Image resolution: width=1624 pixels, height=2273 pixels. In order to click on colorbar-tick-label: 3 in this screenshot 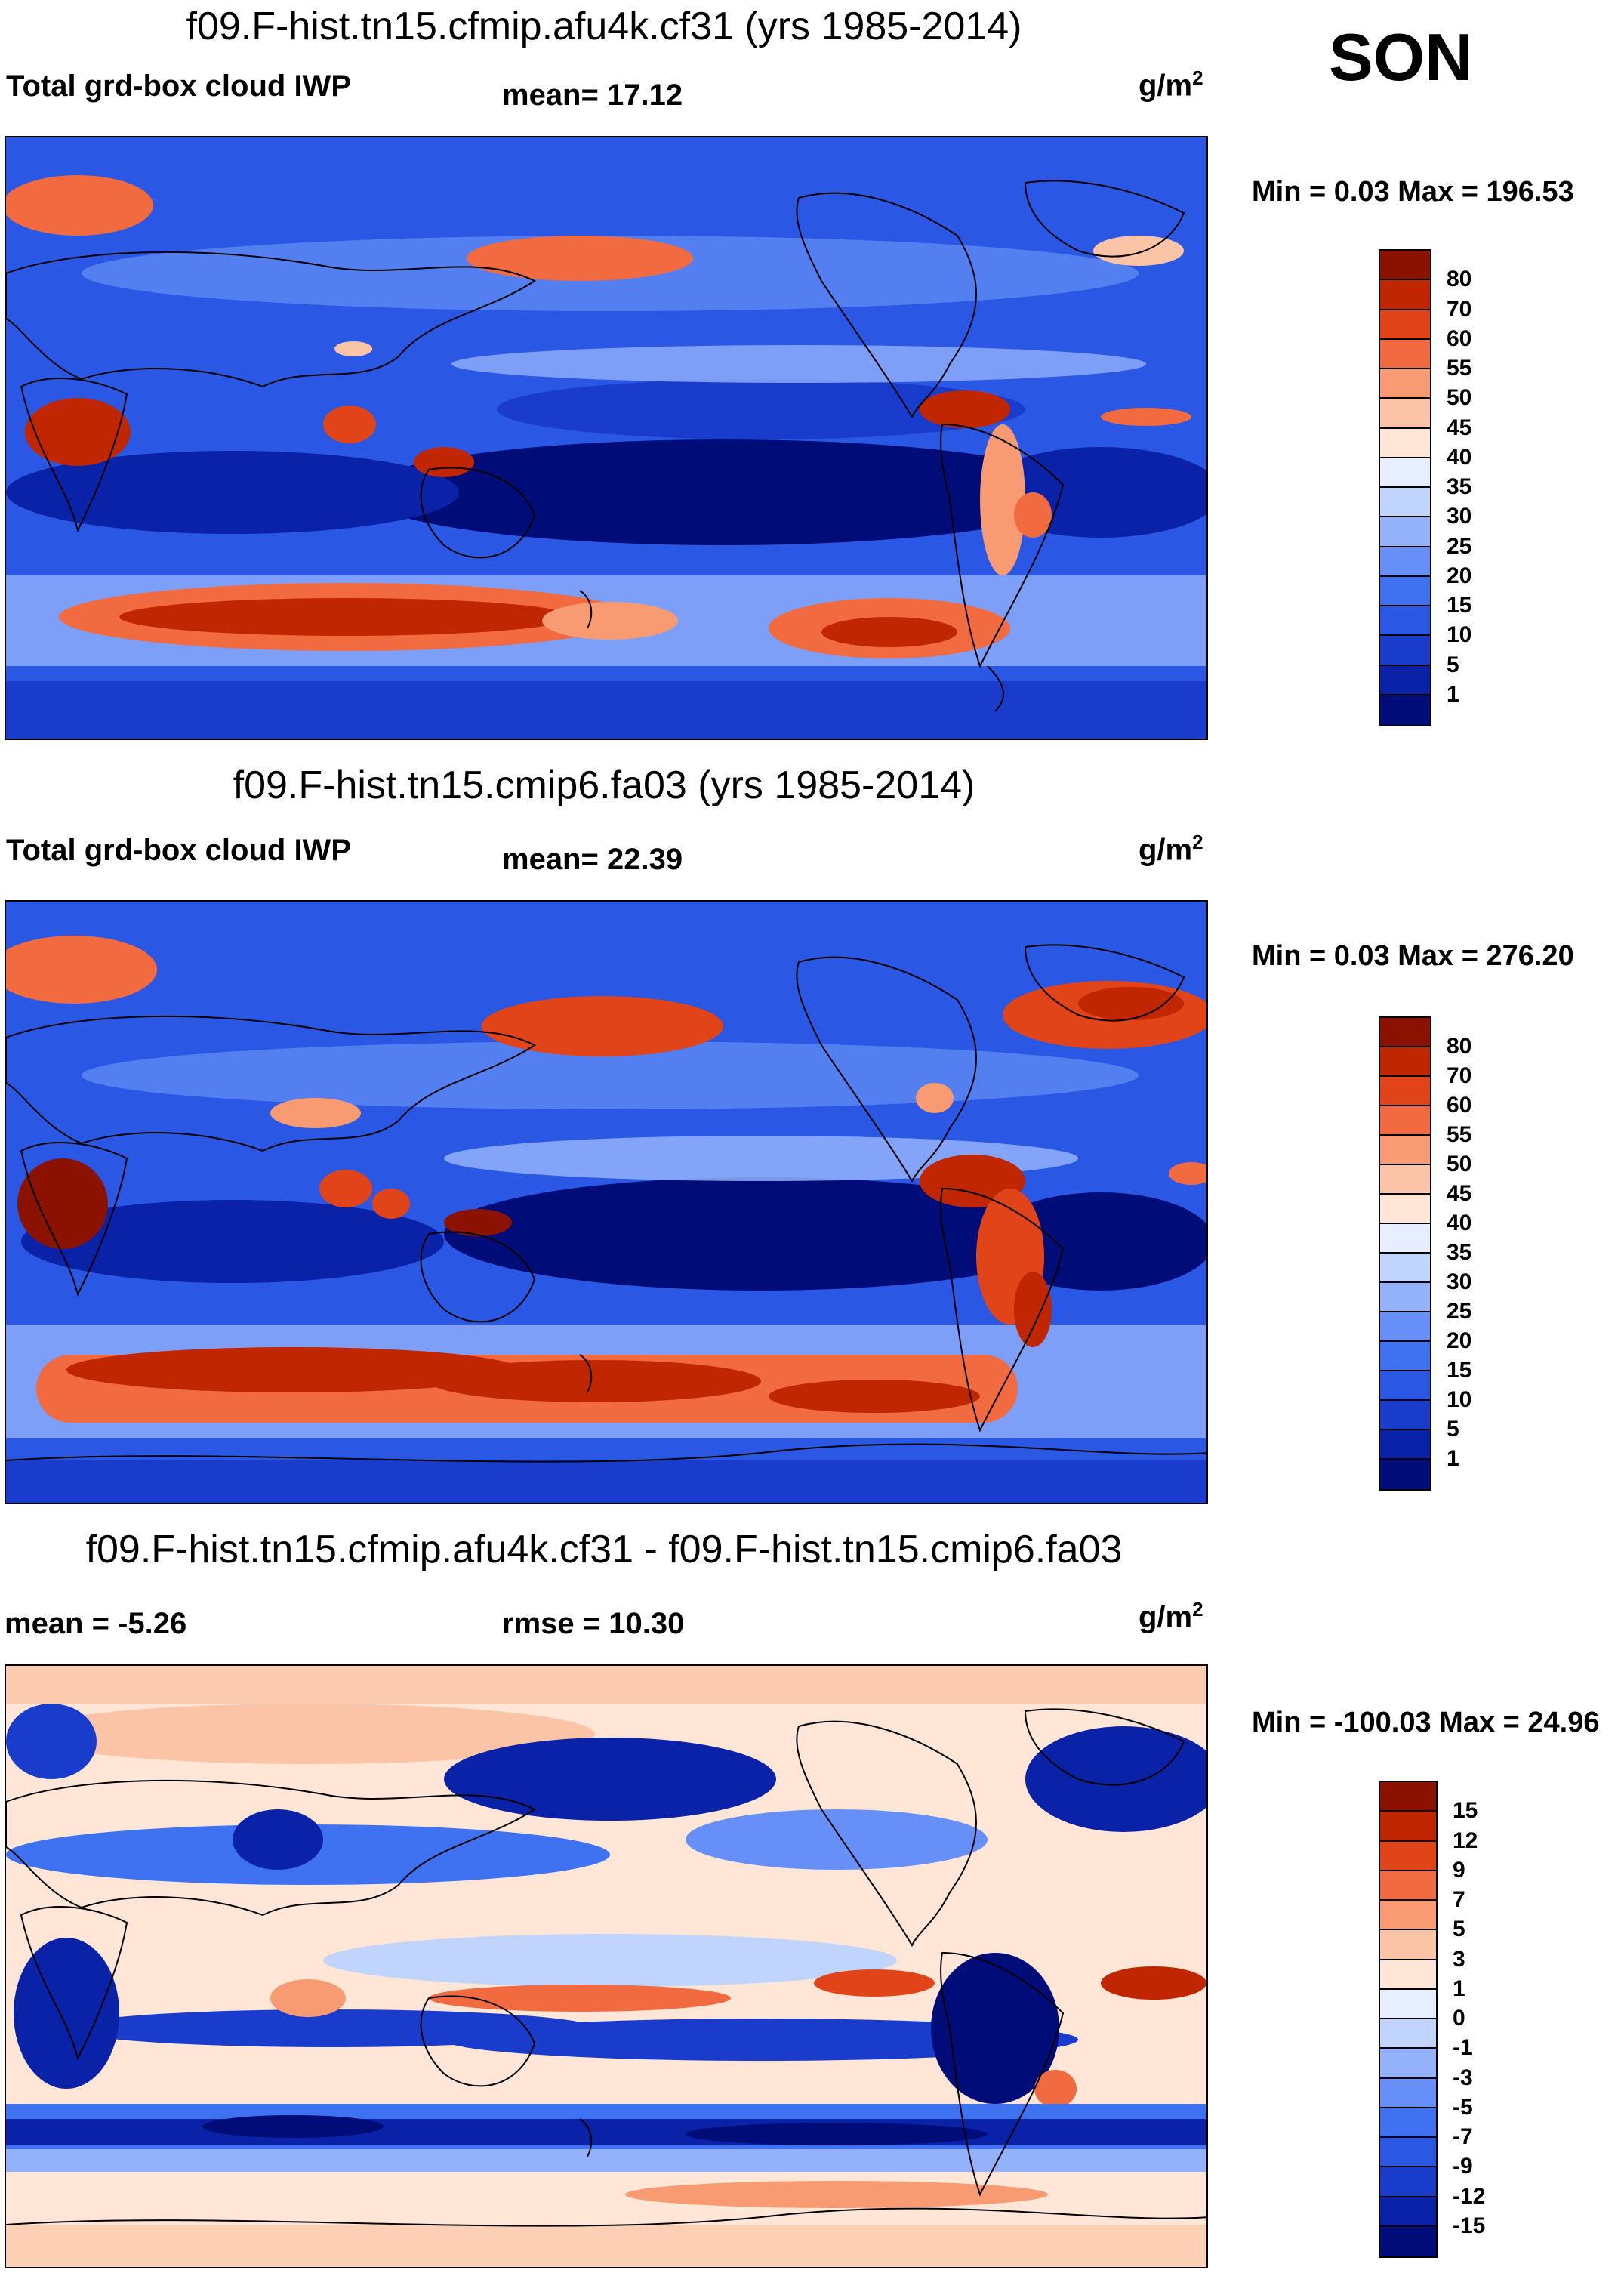, I will do `click(1459, 1959)`.